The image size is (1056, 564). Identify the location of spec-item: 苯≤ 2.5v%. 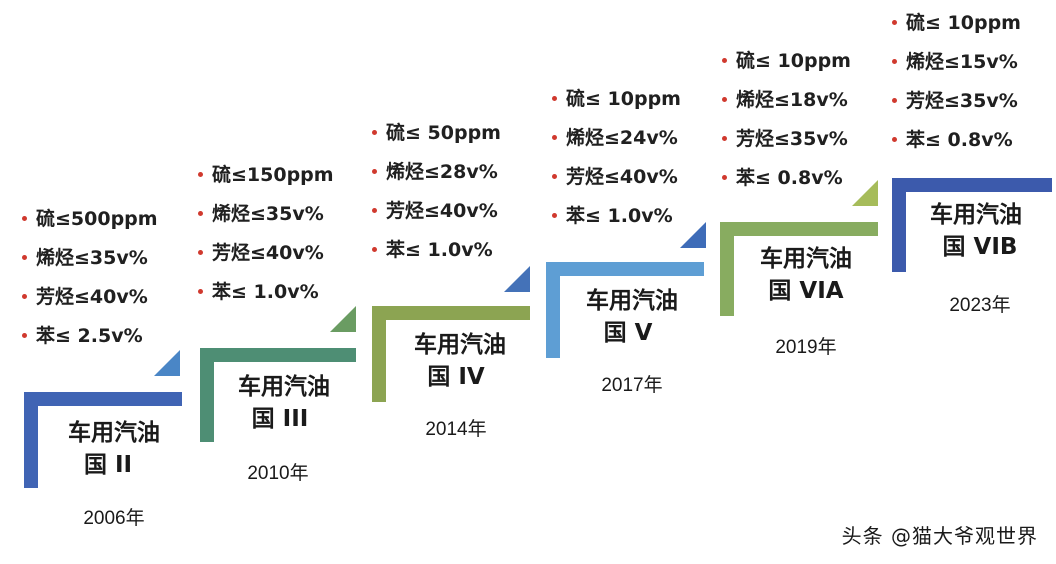
(90, 340).